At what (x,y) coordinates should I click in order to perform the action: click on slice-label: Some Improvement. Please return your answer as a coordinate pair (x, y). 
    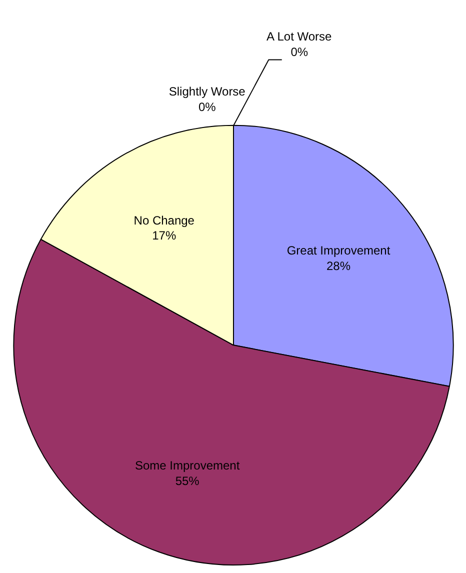
    Looking at the image, I should click on (187, 465).